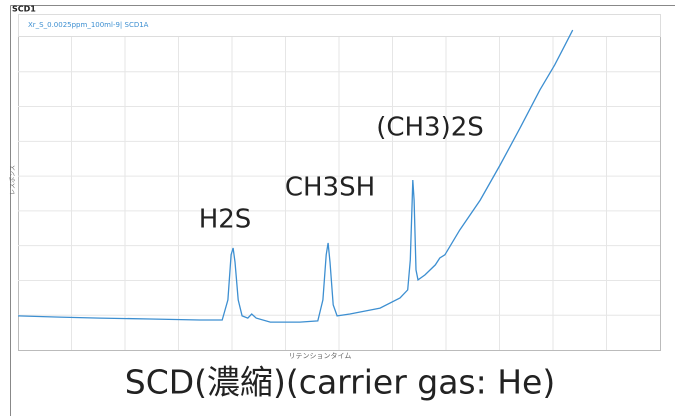 The image size is (675, 416). I want to click on annotation: CH3SH, so click(330, 188).